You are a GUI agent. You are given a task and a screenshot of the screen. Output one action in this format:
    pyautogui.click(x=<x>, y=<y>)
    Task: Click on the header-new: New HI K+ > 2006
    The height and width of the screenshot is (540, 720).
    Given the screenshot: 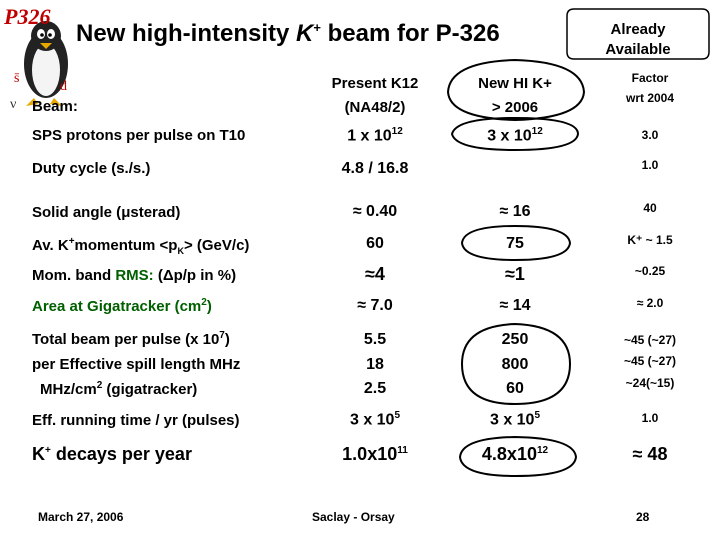 What is the action you would take?
    pyautogui.click(x=515, y=95)
    